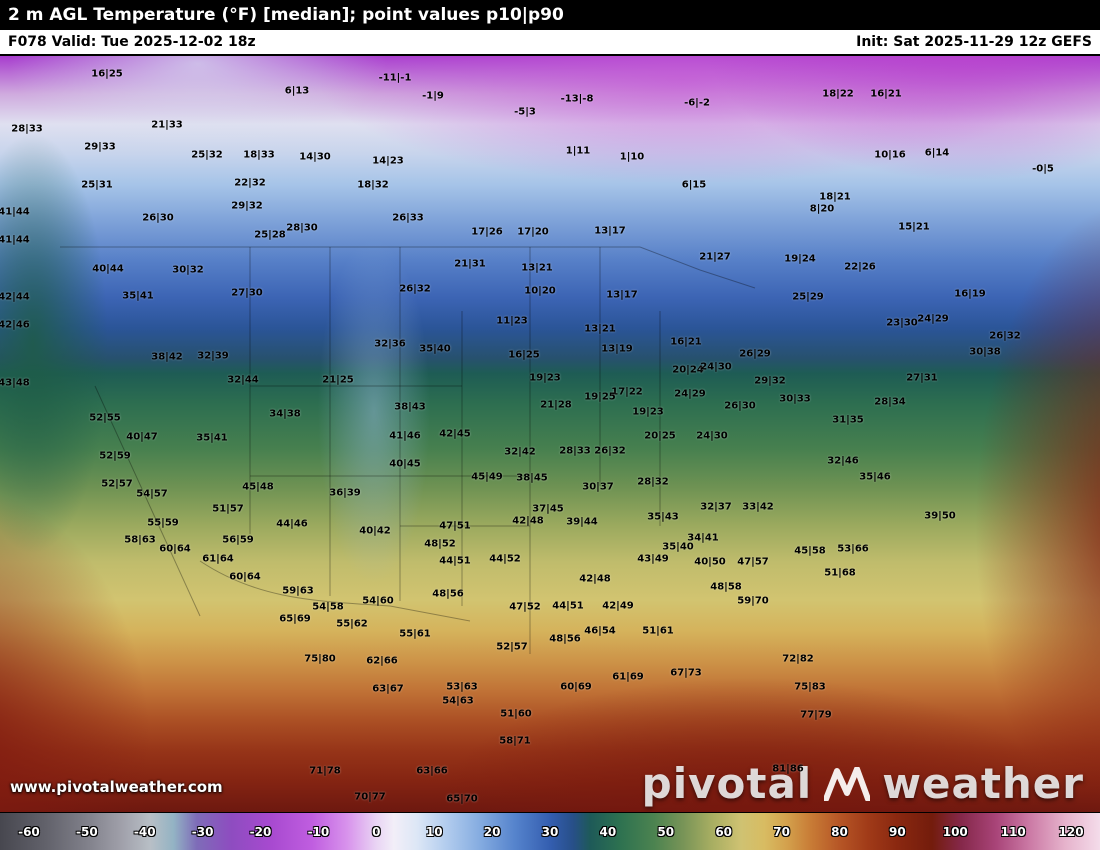 Image resolution: width=1100 pixels, height=850 pixels. I want to click on point-value-label: 6|14, so click(937, 153).